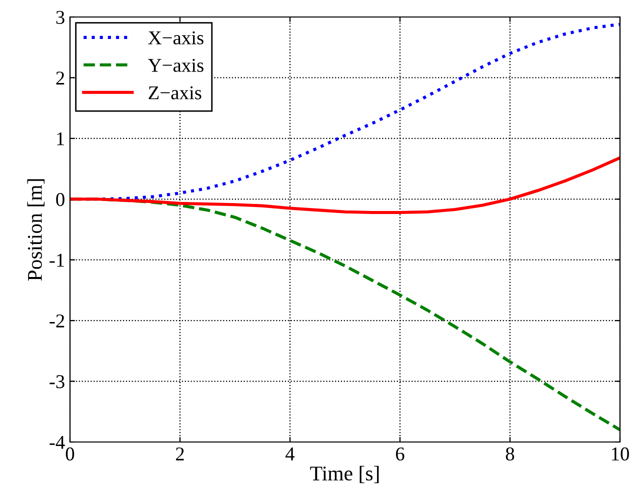 The image size is (635, 501). Describe the element at coordinates (60, 139) in the screenshot. I see `y-tick-label: 1` at that location.